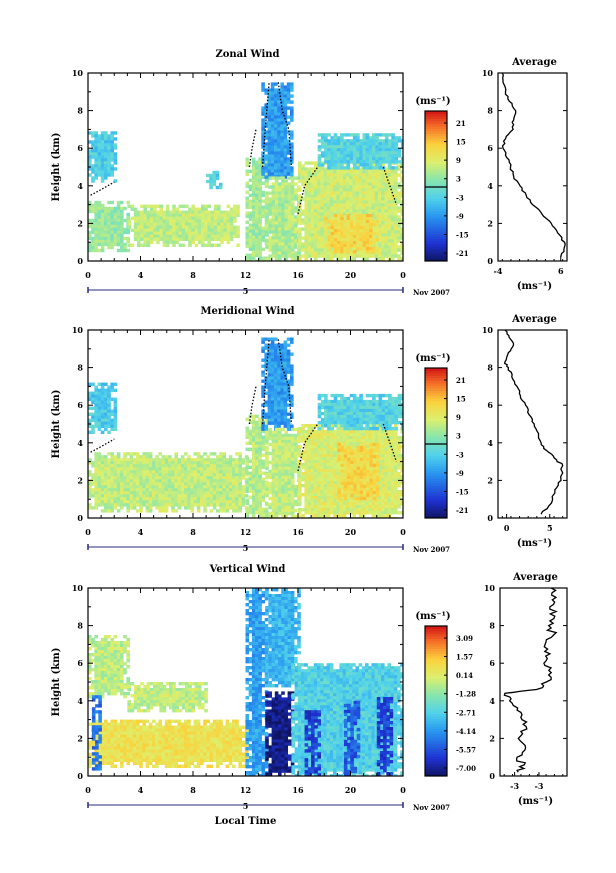 This screenshot has width=616, height=873. Describe the element at coordinates (244, 405) in the screenshot. I see `zero-contours` at that location.